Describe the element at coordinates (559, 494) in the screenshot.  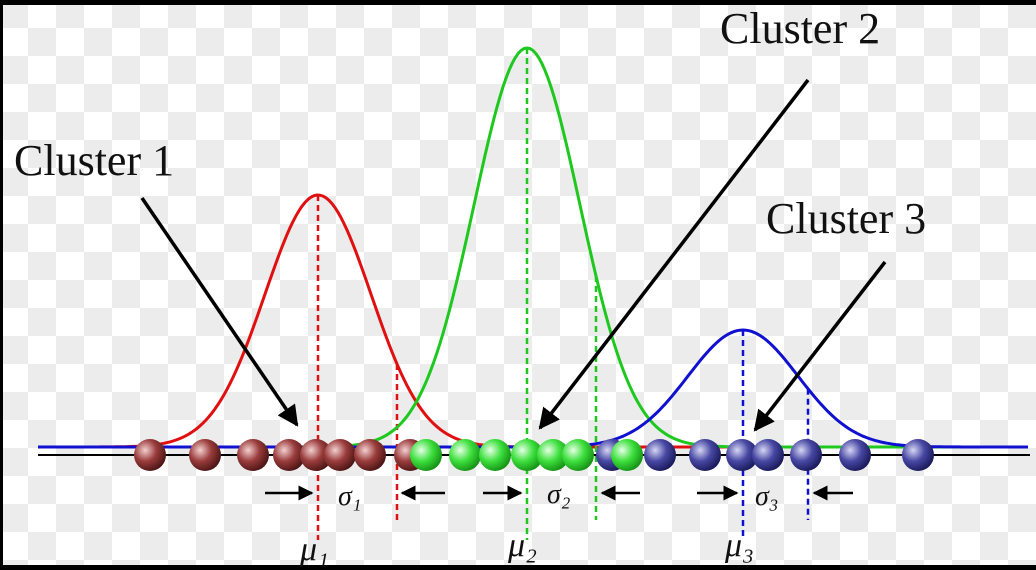
I see `sigma-label: σ₂` at that location.